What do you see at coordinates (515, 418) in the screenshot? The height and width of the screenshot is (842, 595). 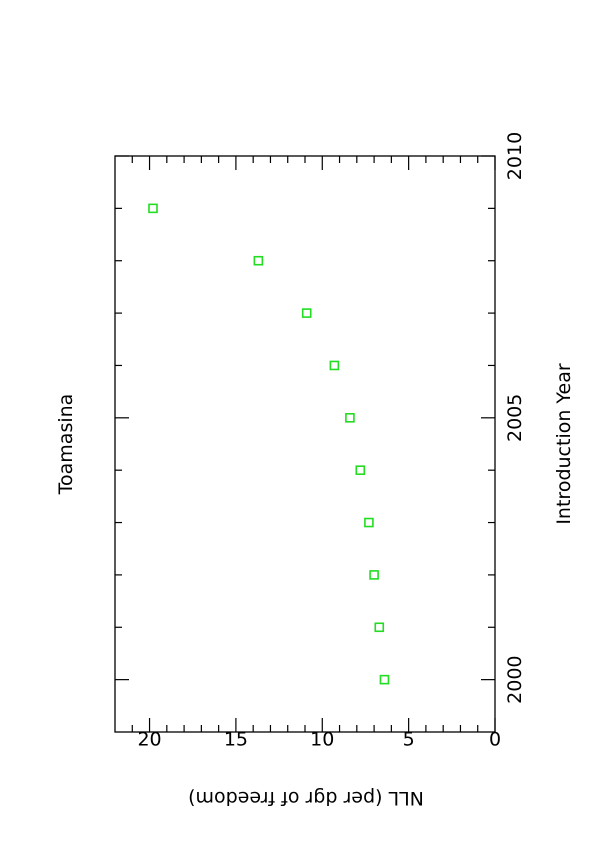 I see `x-tick-label: 2005` at bounding box center [515, 418].